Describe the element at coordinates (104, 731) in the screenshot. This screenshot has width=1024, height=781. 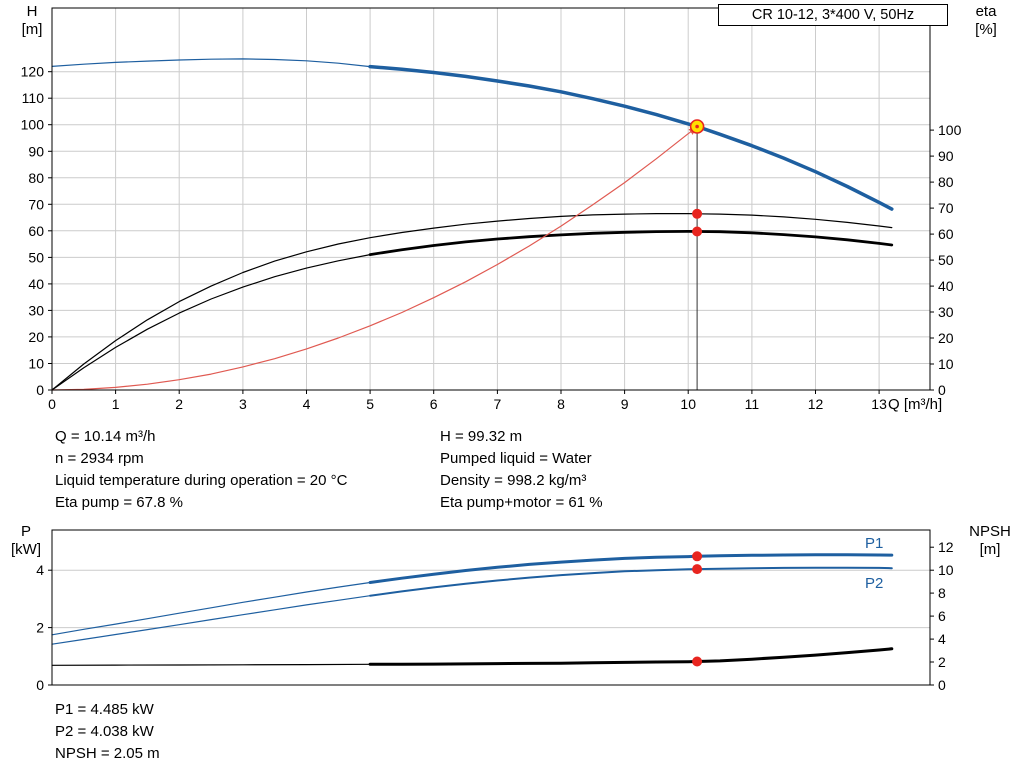
I see `info-p2: P2 = 4.038 kW` at that location.